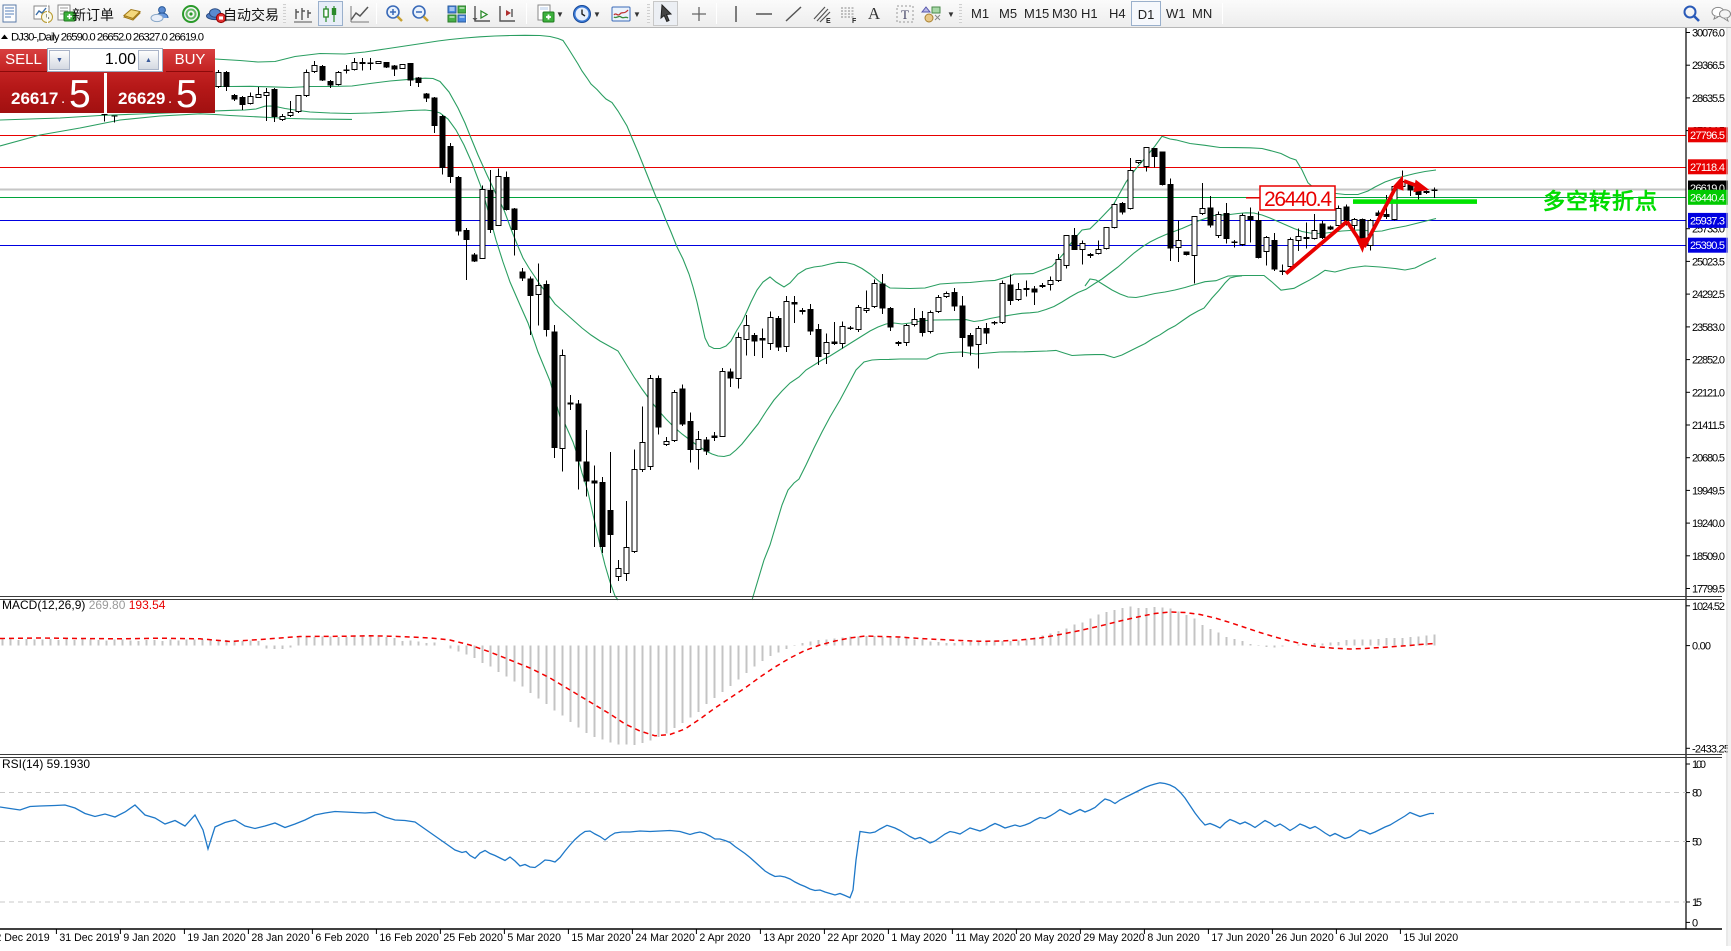 Image resolution: width=1731 pixels, height=951 pixels. What do you see at coordinates (828, 21) in the screenshot?
I see `svg-text: E` at bounding box center [828, 21].